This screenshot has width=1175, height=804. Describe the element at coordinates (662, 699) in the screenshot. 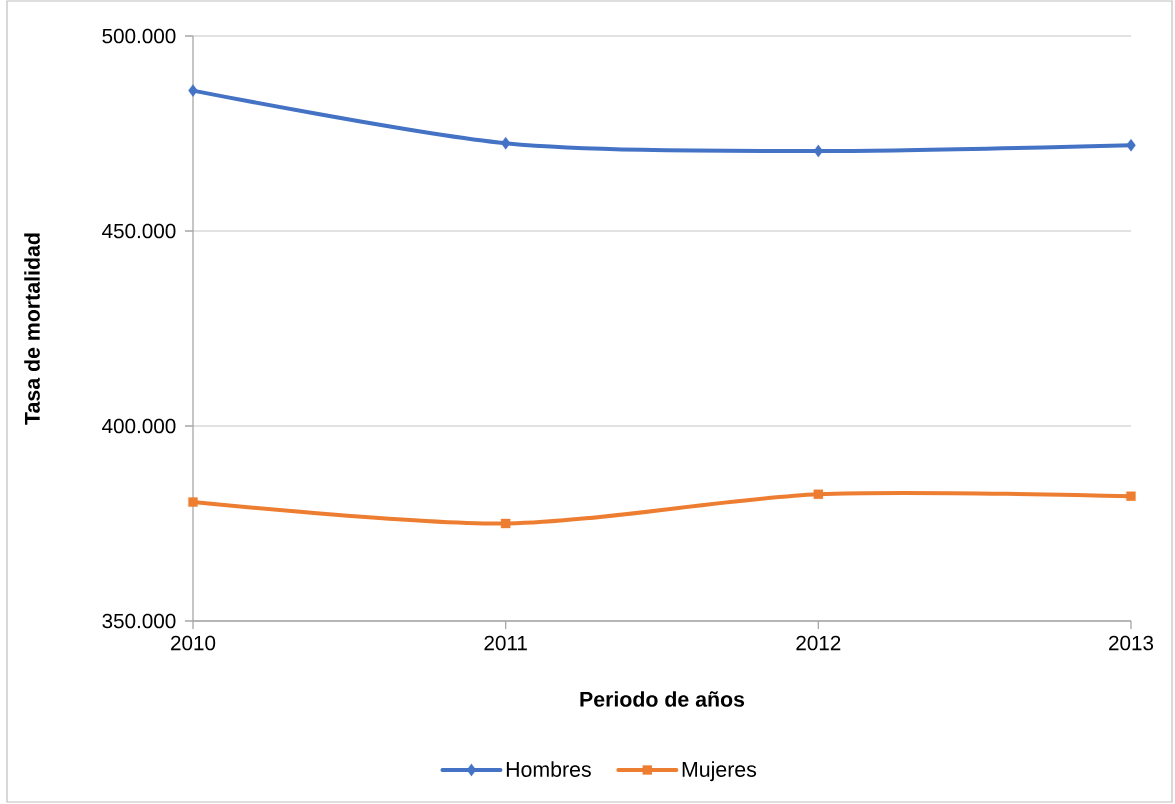

I see `x-axis-title: Periodo de años` at that location.